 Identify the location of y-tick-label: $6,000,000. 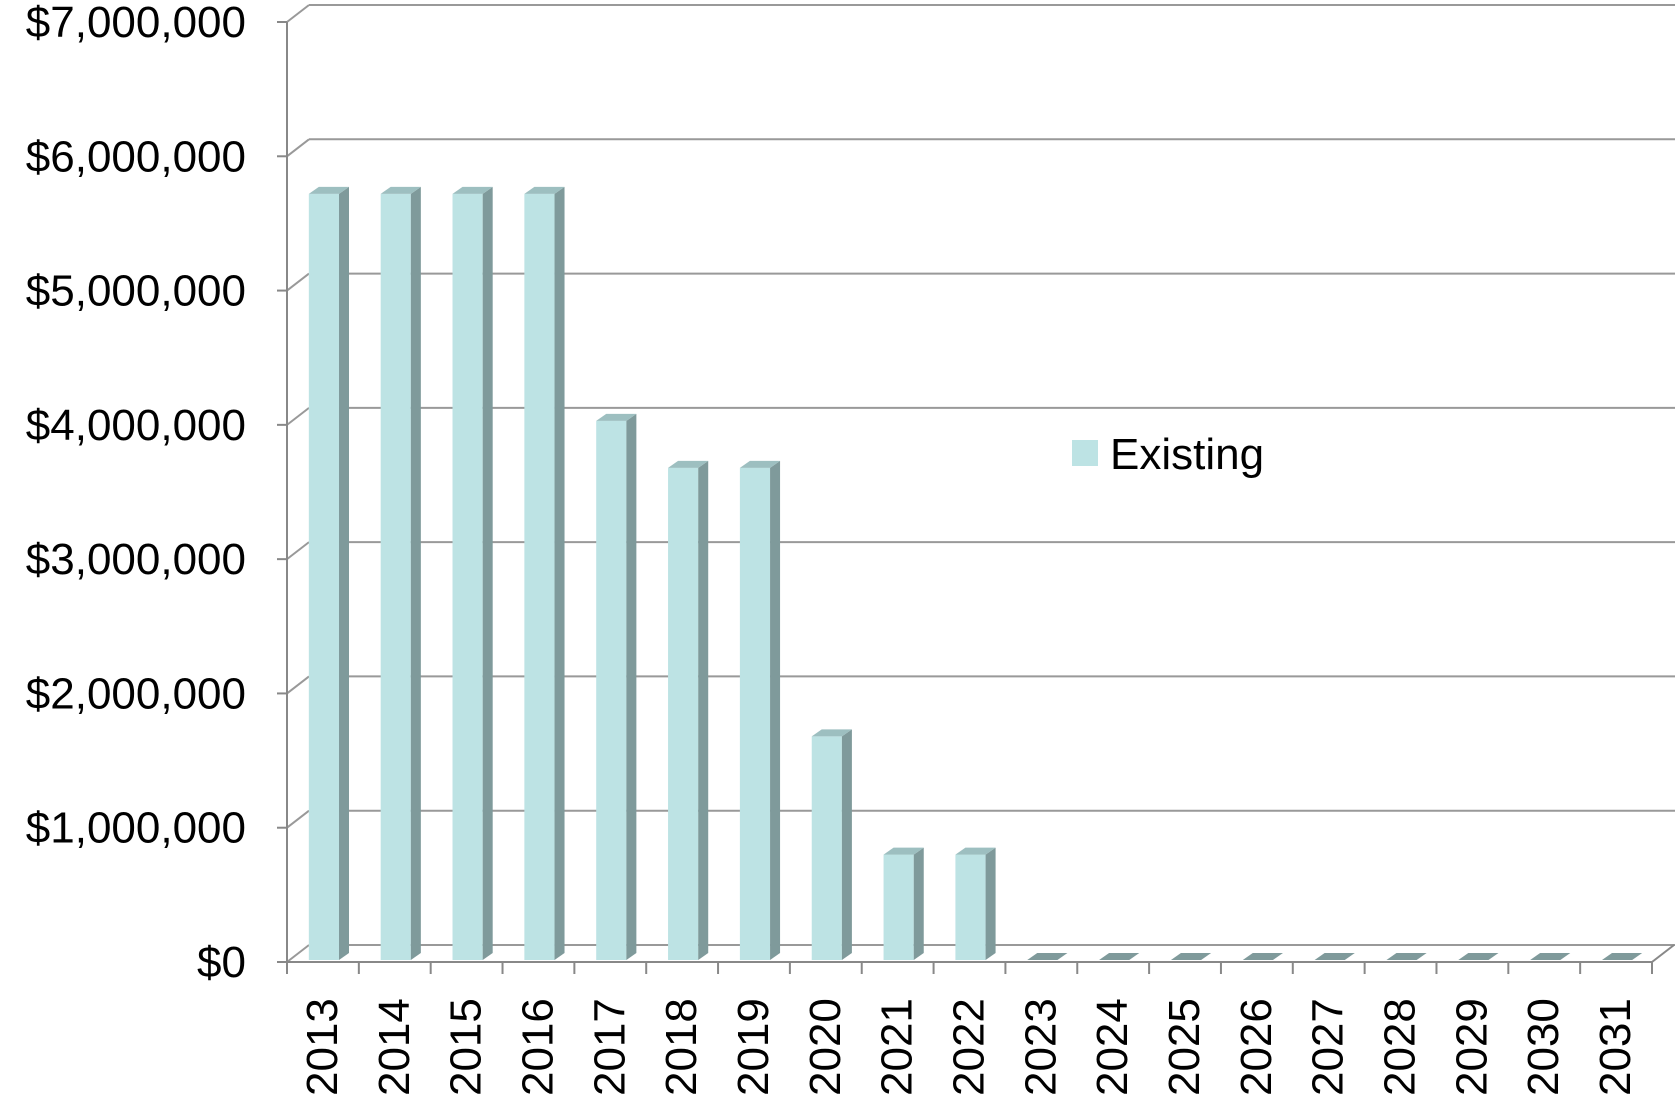
(136, 156).